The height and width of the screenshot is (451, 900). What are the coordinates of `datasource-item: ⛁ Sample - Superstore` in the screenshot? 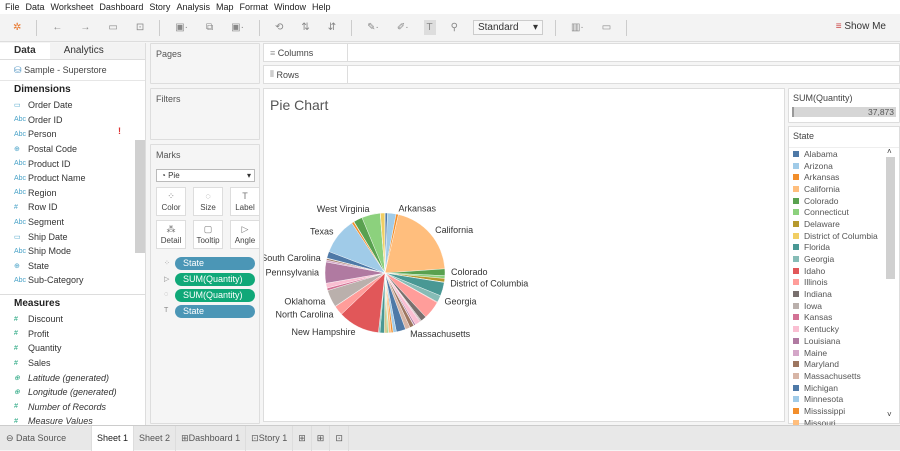 It's located at (72, 70).